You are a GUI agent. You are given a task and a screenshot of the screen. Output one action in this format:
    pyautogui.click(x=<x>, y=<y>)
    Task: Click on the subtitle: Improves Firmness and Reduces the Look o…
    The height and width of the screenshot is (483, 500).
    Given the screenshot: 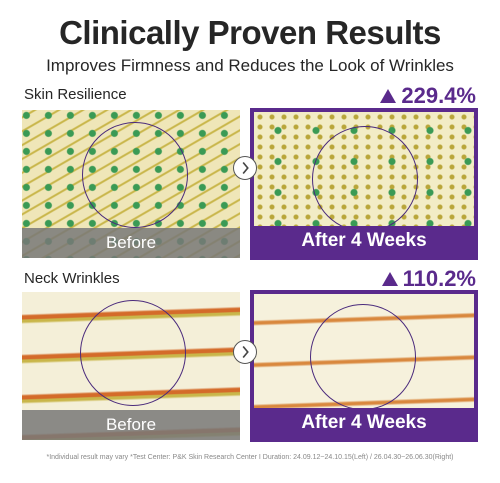 What is the action you would take?
    pyautogui.click(x=250, y=65)
    